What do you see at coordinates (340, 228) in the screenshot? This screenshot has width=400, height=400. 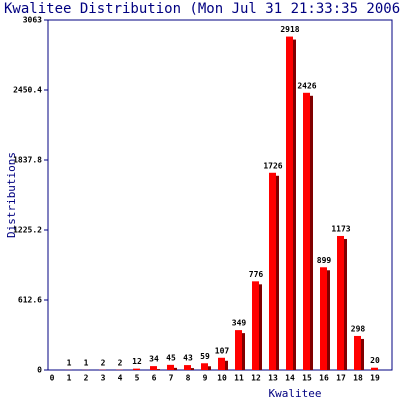 I see `value-label: 1173` at bounding box center [340, 228].